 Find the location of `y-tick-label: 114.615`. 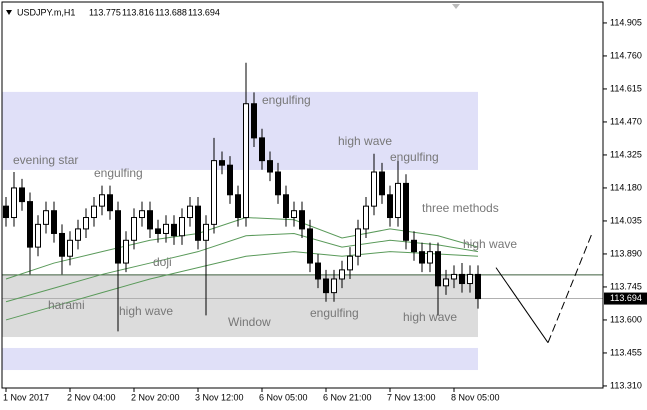

y-tick-label: 114.615 is located at coordinates (626, 88).